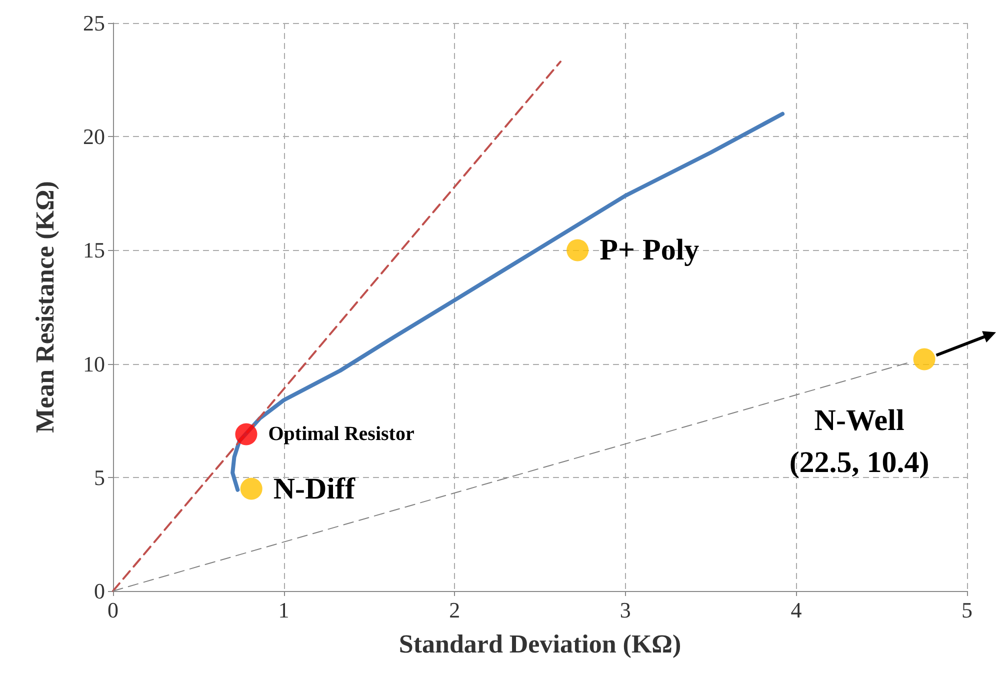  What do you see at coordinates (314, 489) in the screenshot?
I see `annotation: N-Diff` at bounding box center [314, 489].